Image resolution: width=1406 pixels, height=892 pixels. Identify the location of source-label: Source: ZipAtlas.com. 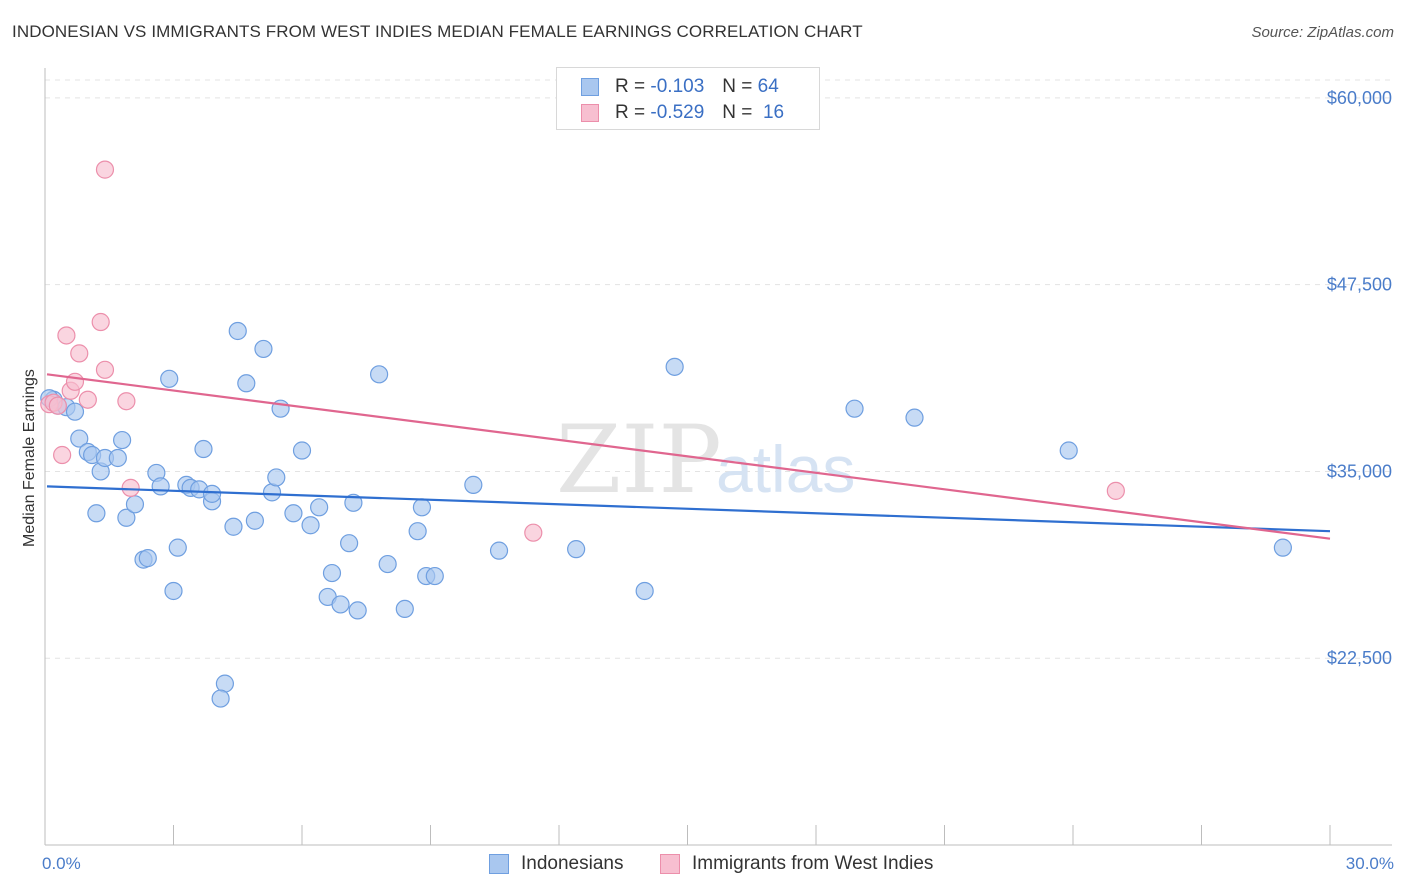
(1322, 32).